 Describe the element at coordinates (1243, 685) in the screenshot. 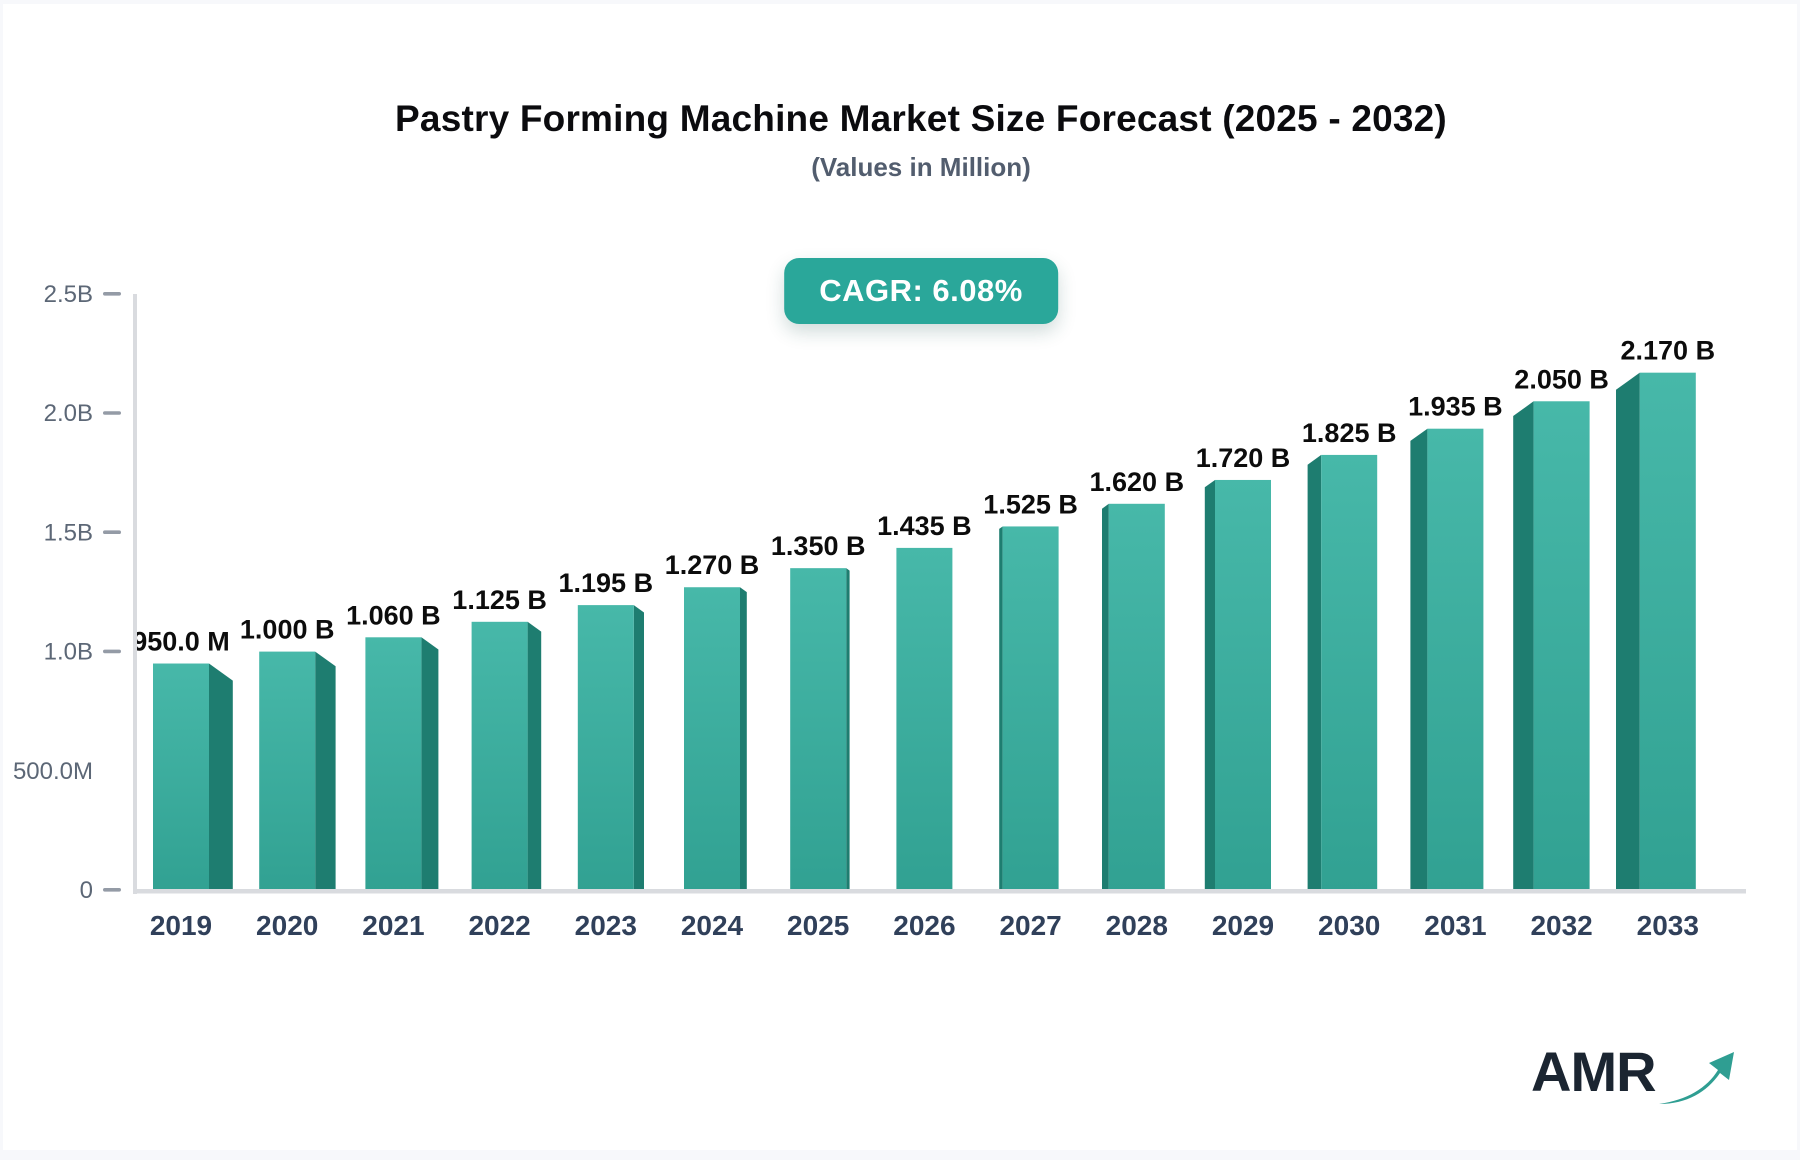

I see `bar-2029` at that location.